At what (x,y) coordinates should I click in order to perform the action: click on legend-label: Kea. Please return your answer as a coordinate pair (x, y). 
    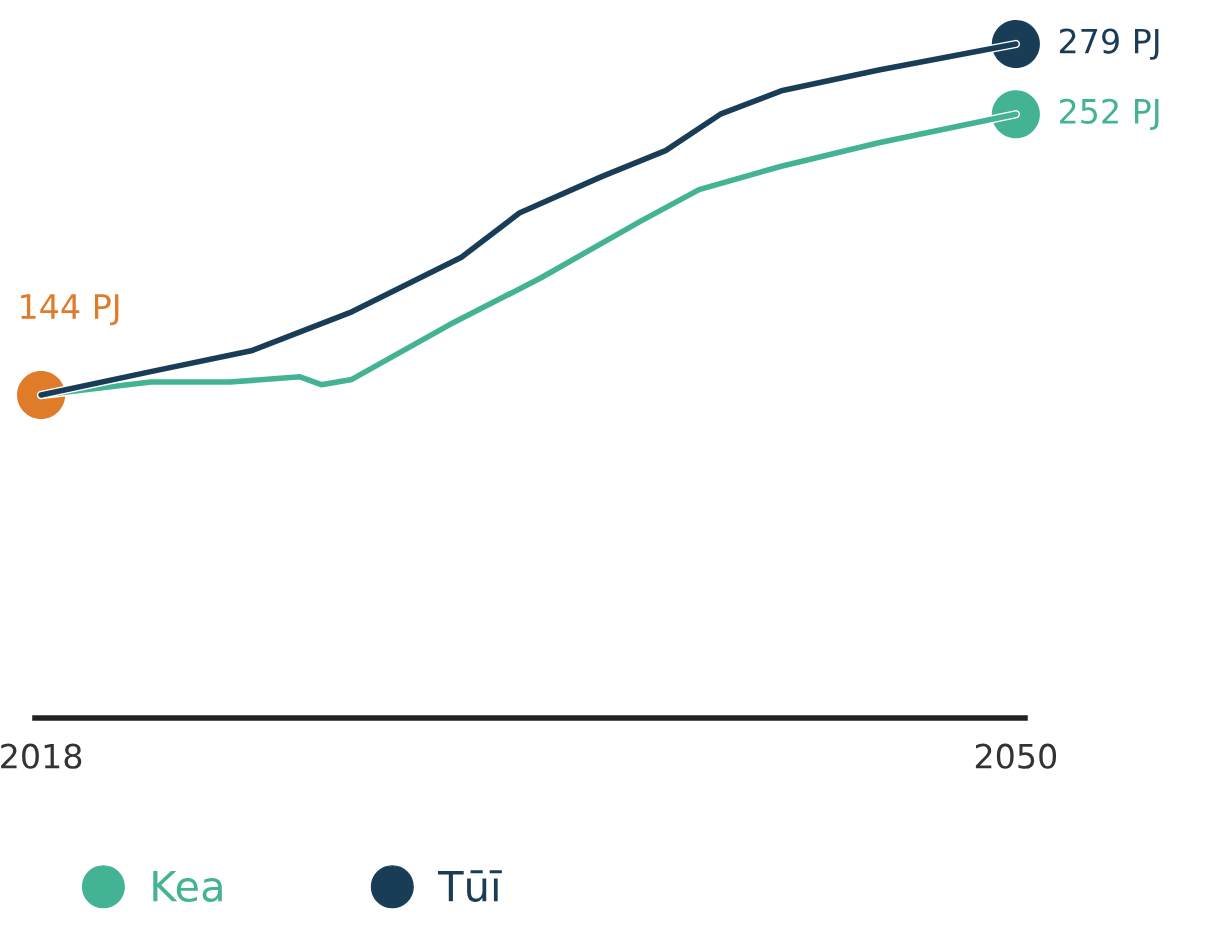
    Looking at the image, I should click on (187, 886).